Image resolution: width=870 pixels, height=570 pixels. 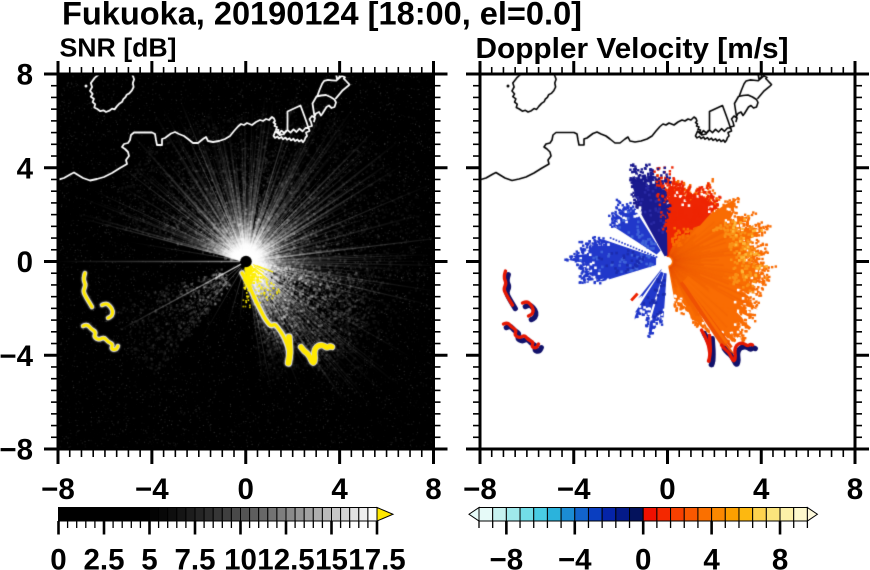 I want to click on svg-text: 12.5, so click(x=285, y=557).